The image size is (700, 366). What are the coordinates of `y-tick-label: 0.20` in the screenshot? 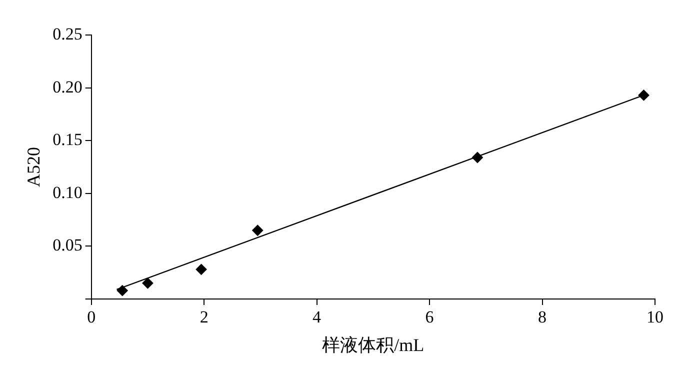 It's located at (67, 86).